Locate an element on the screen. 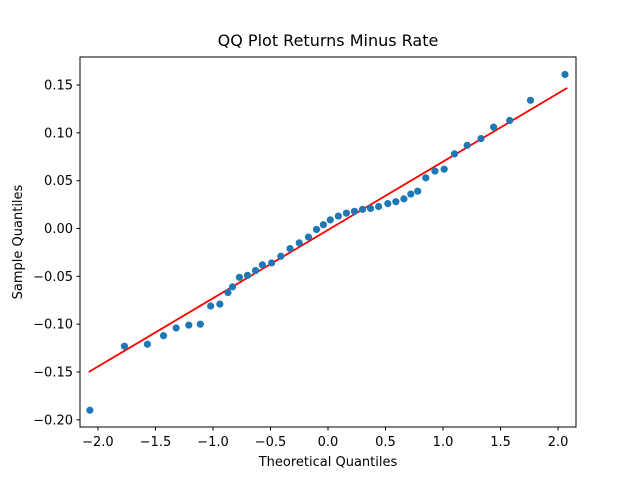  x-tick-label: 0.5 is located at coordinates (385, 442).